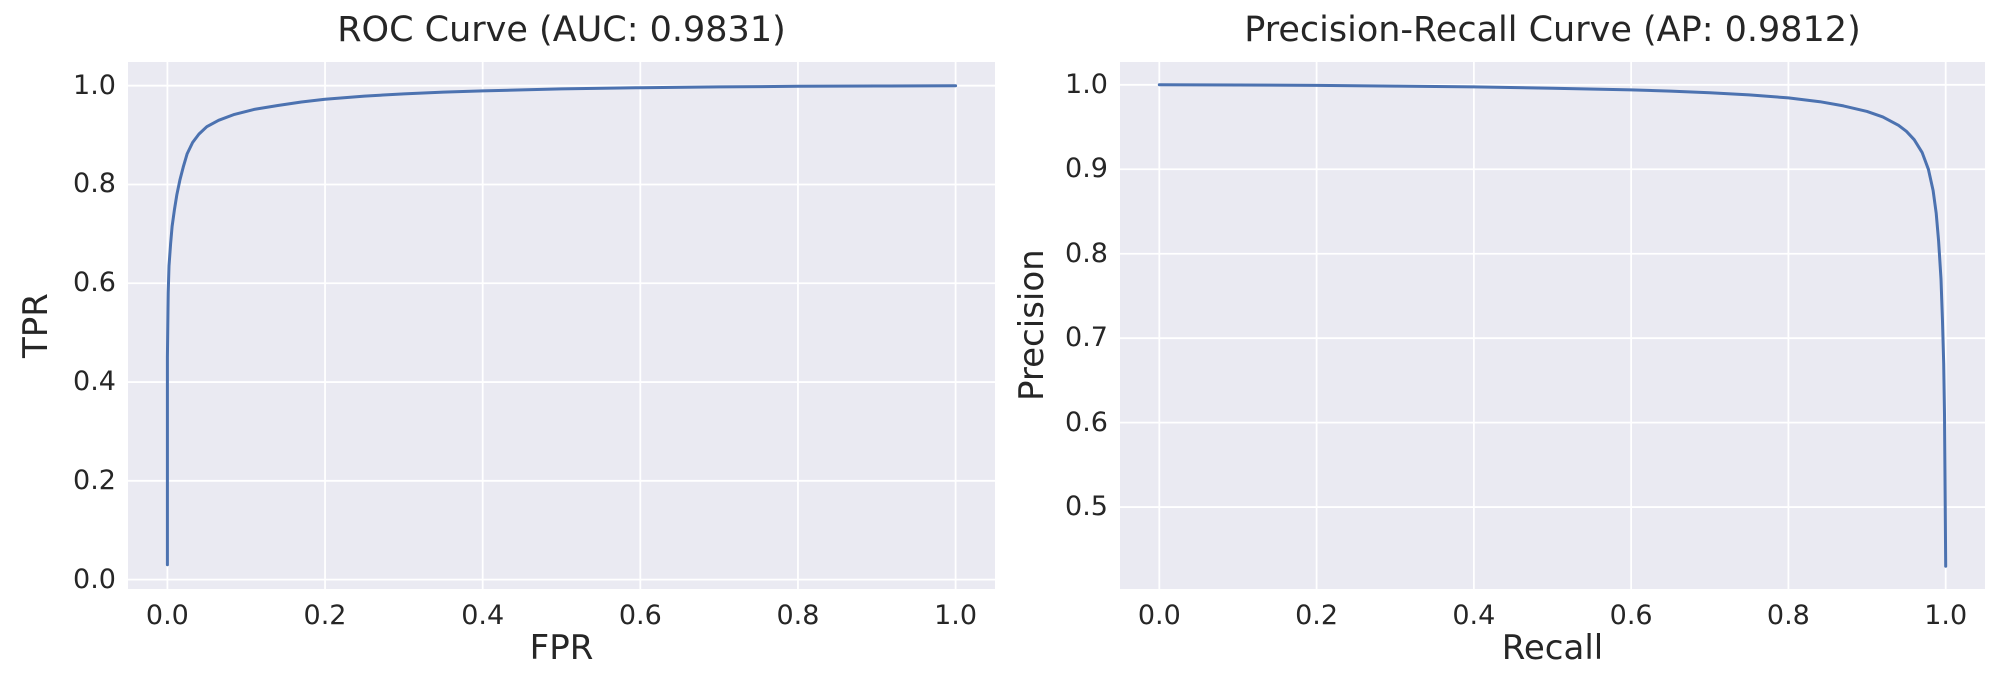  I want to click on y-tick-label: 0.5, so click(1086, 507).